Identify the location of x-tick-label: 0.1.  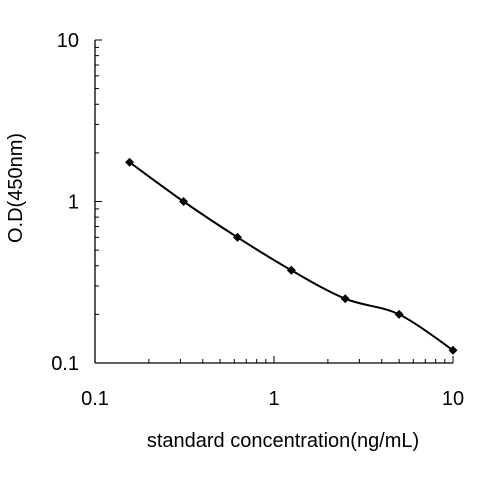
(95, 399).